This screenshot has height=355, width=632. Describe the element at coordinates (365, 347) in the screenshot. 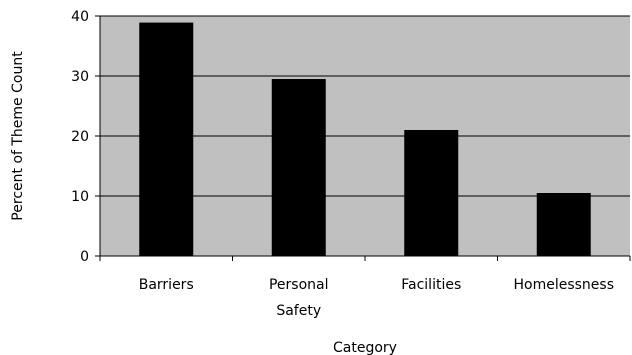

I see `x-axis-title: Category` at that location.